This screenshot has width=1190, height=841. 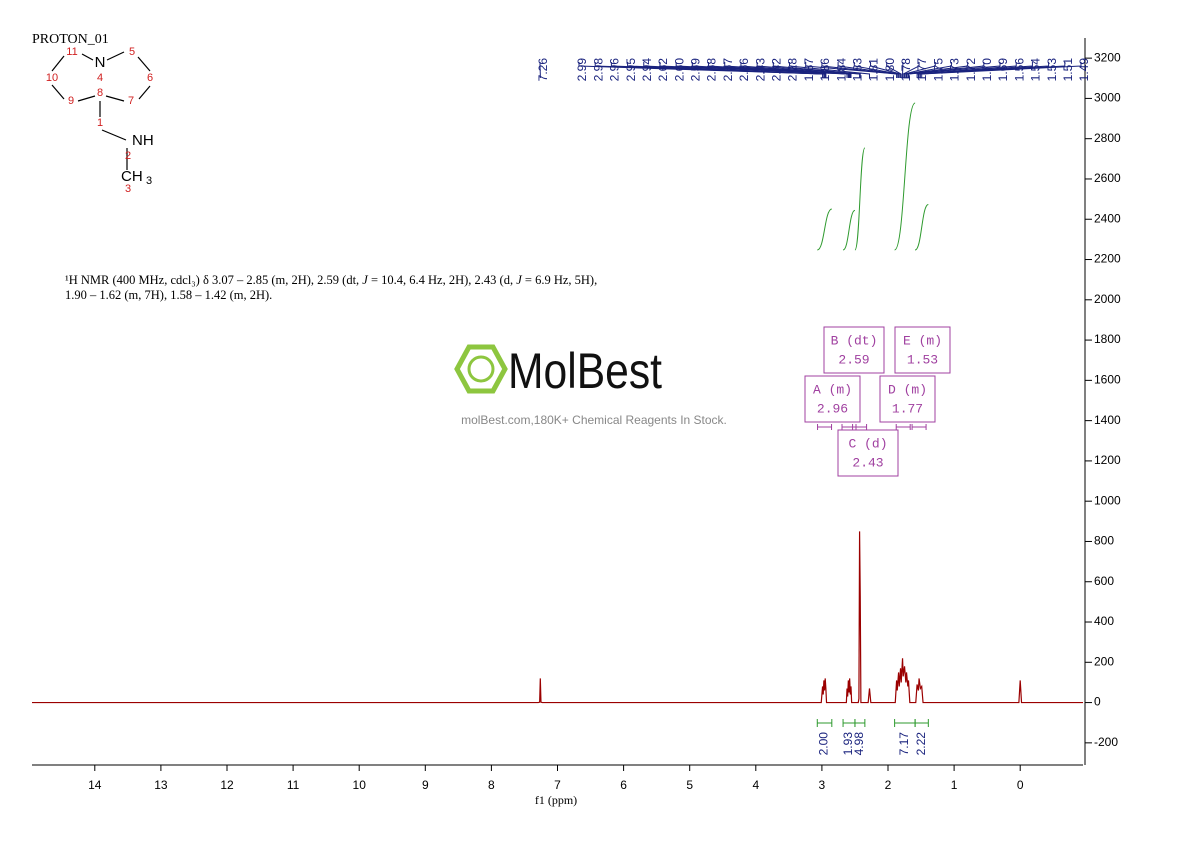 What do you see at coordinates (824, 744) in the screenshot?
I see `integral-label: 2.00` at bounding box center [824, 744].